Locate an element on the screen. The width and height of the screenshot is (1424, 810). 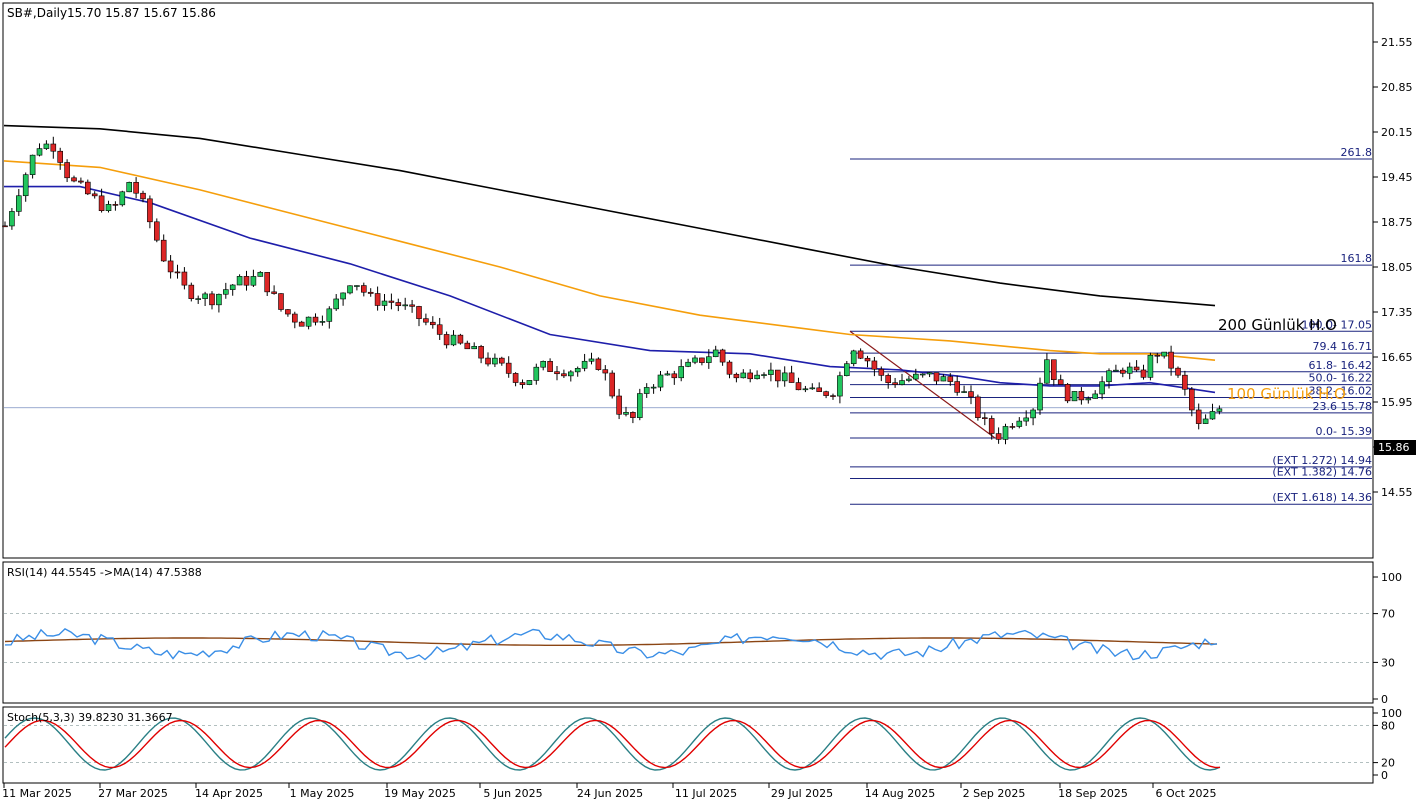
fib-label: (EXT 1.618) 14.36 is located at coordinates (1322, 497).